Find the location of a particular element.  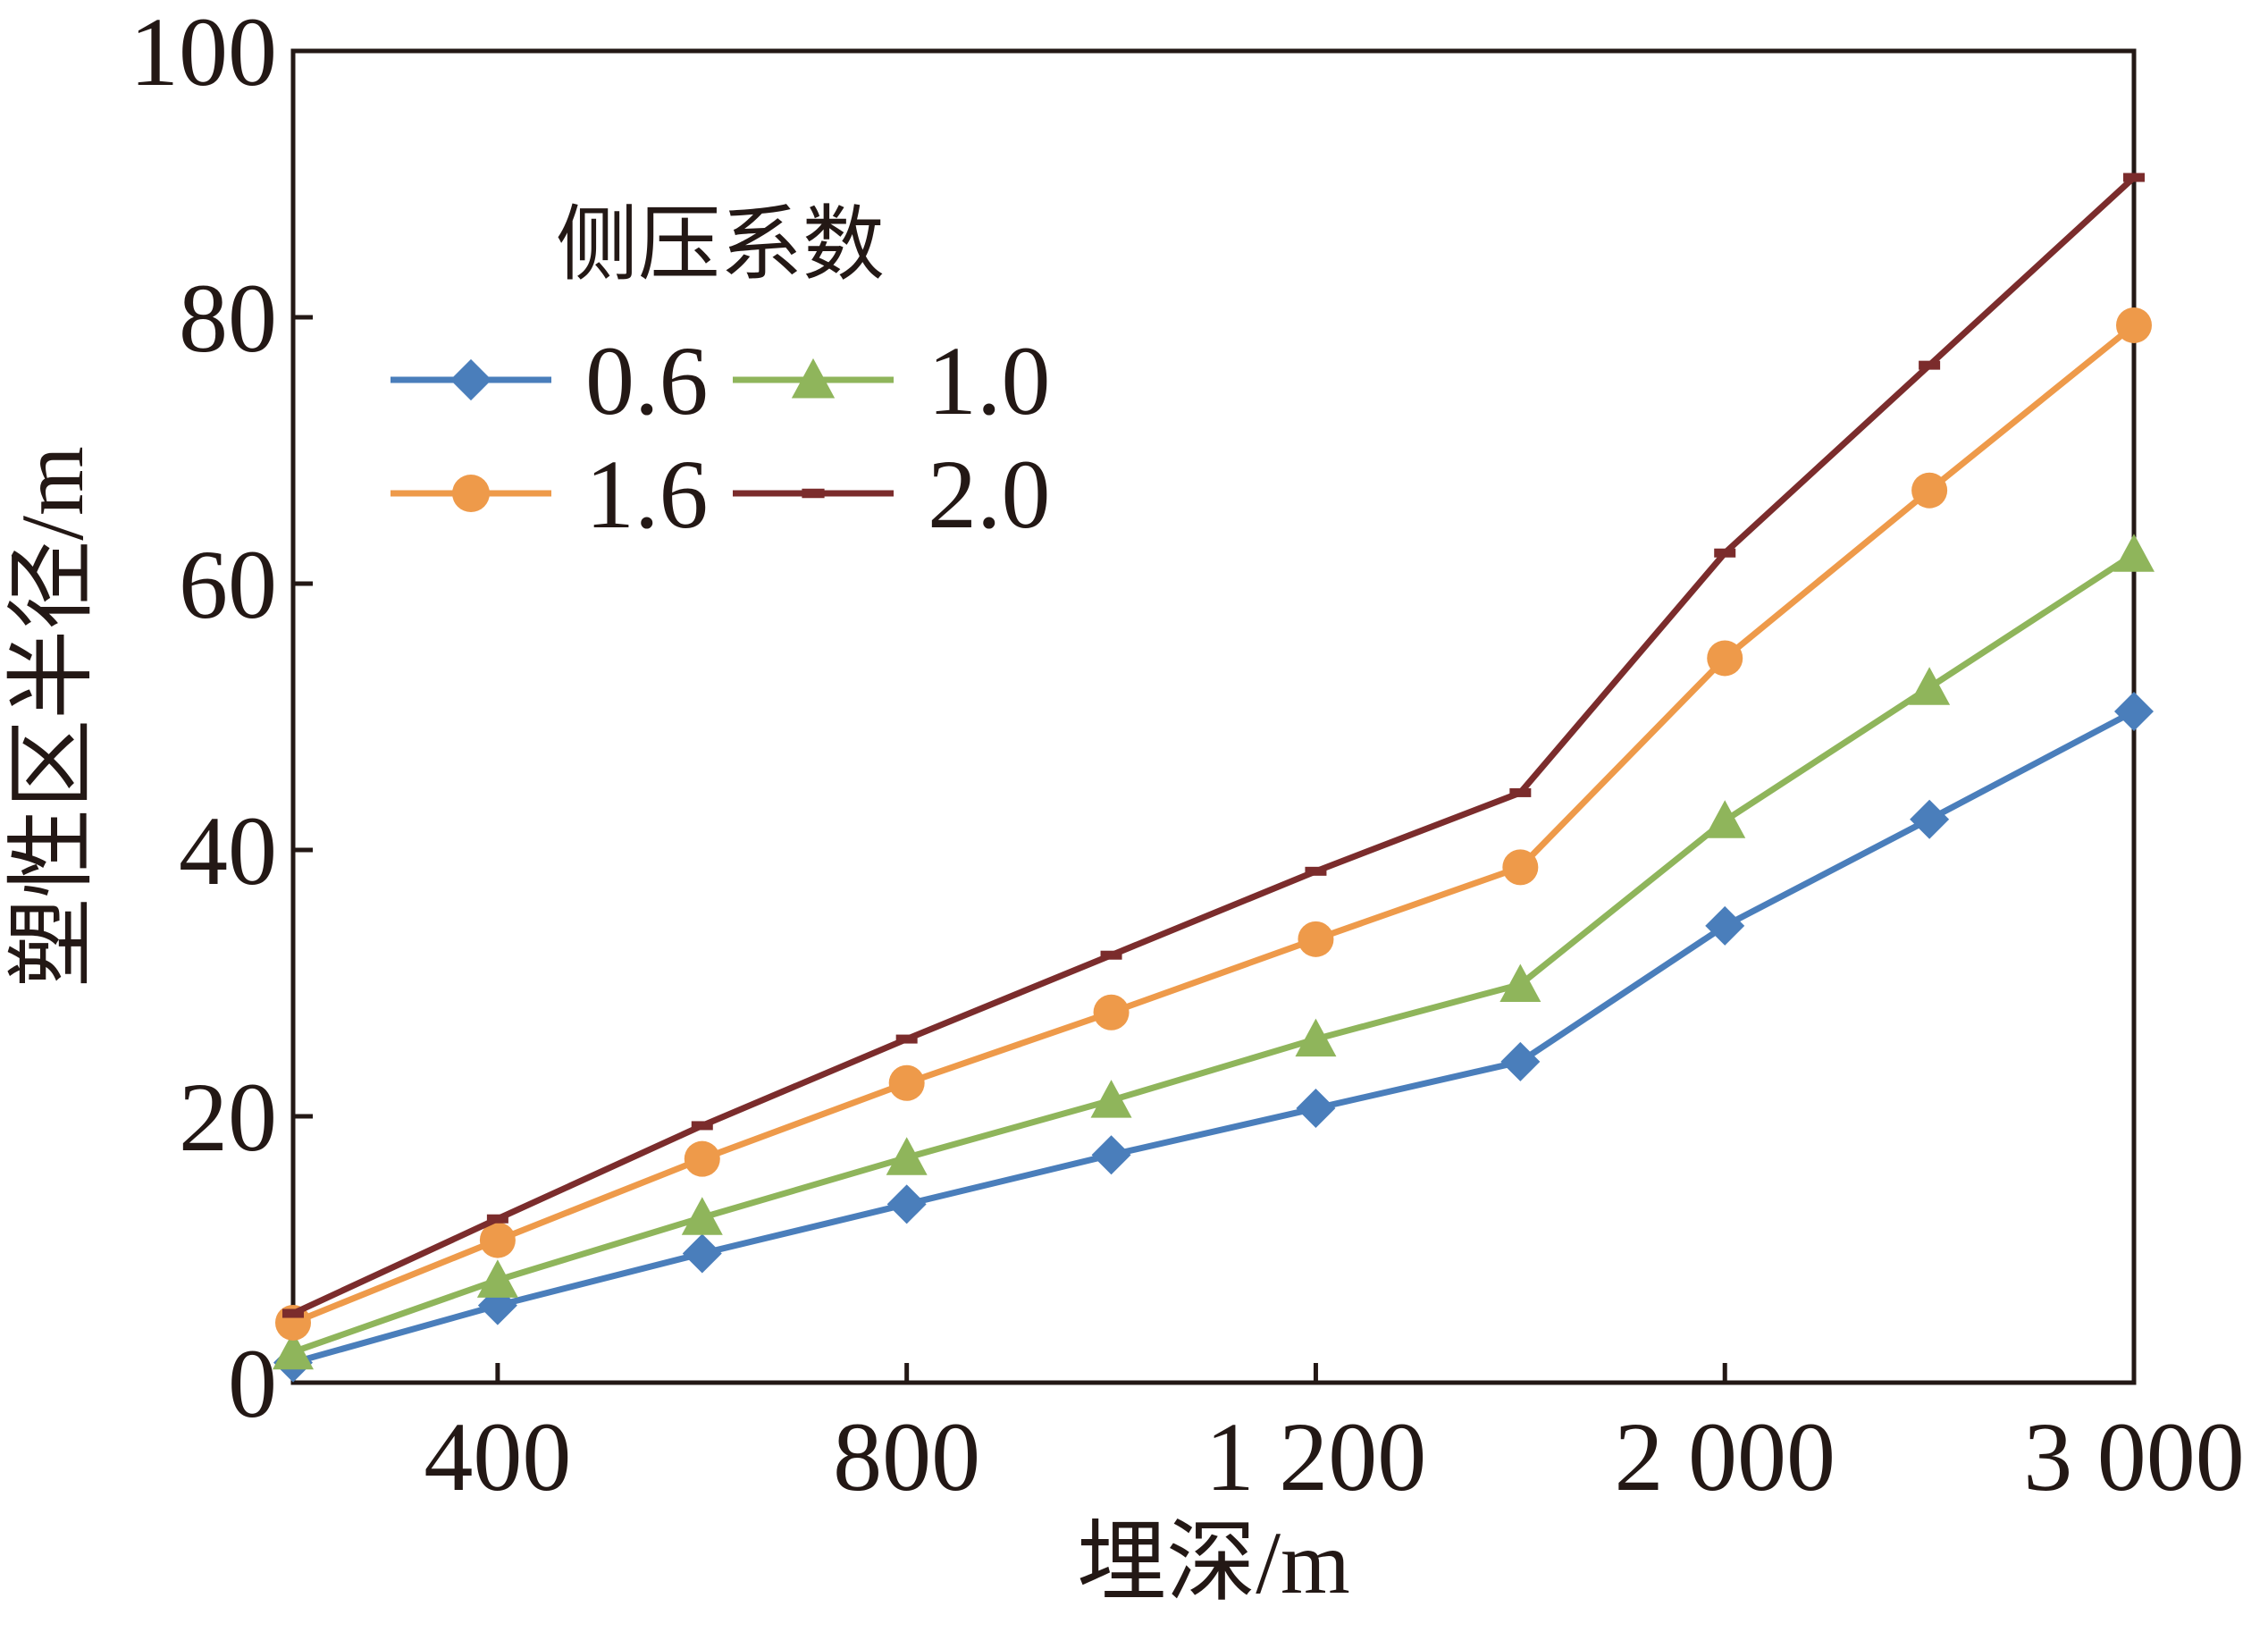

legend-label: 0.6 is located at coordinates (647, 380).